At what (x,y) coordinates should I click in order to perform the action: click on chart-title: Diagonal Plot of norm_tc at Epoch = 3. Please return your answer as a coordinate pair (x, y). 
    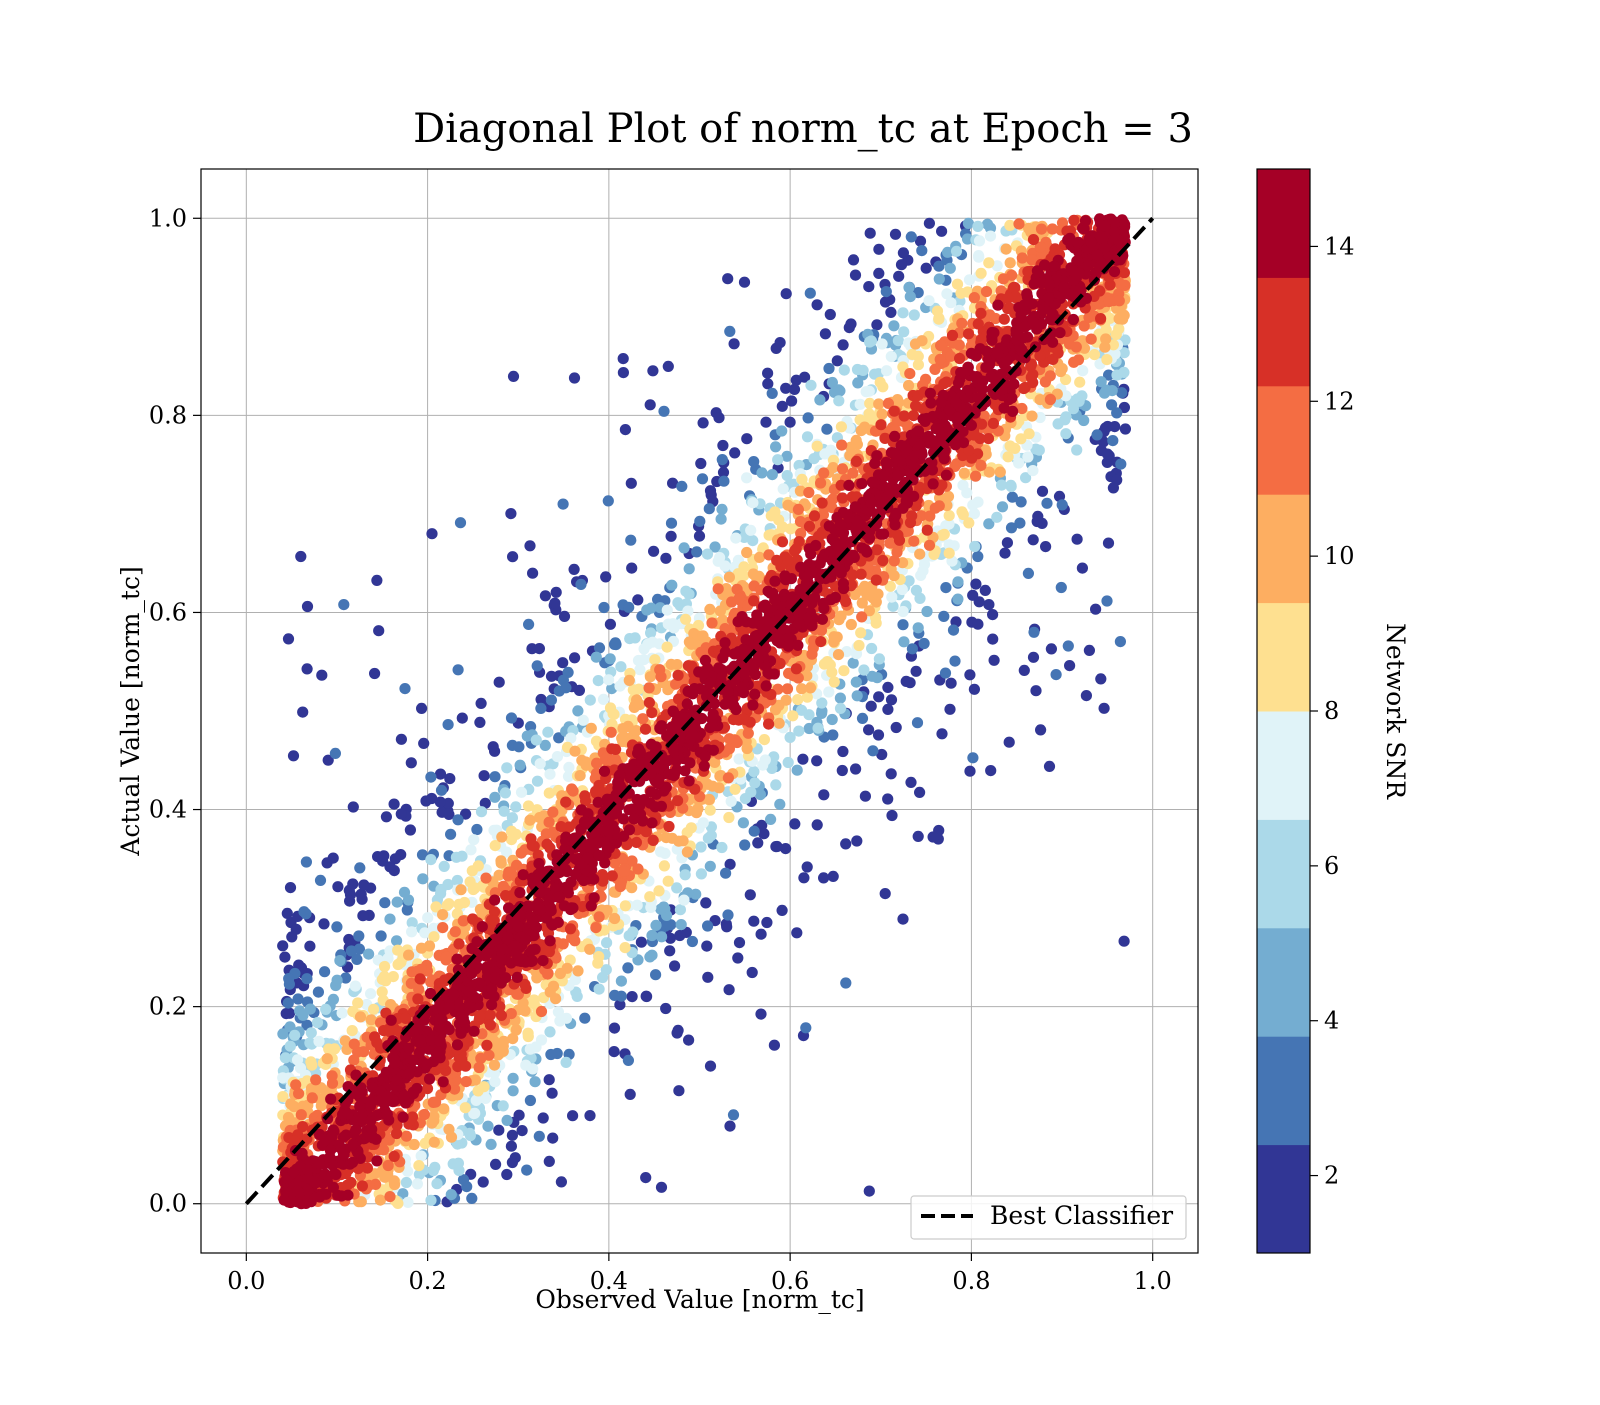
    Looking at the image, I should click on (803, 129).